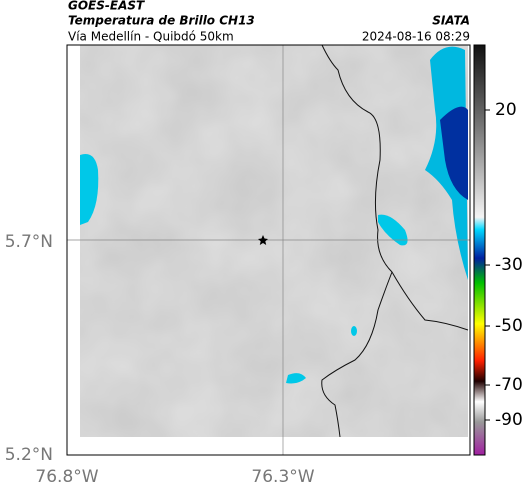 The width and height of the screenshot is (526, 495). Describe the element at coordinates (479, 250) in the screenshot. I see `colorbar-scale` at that location.